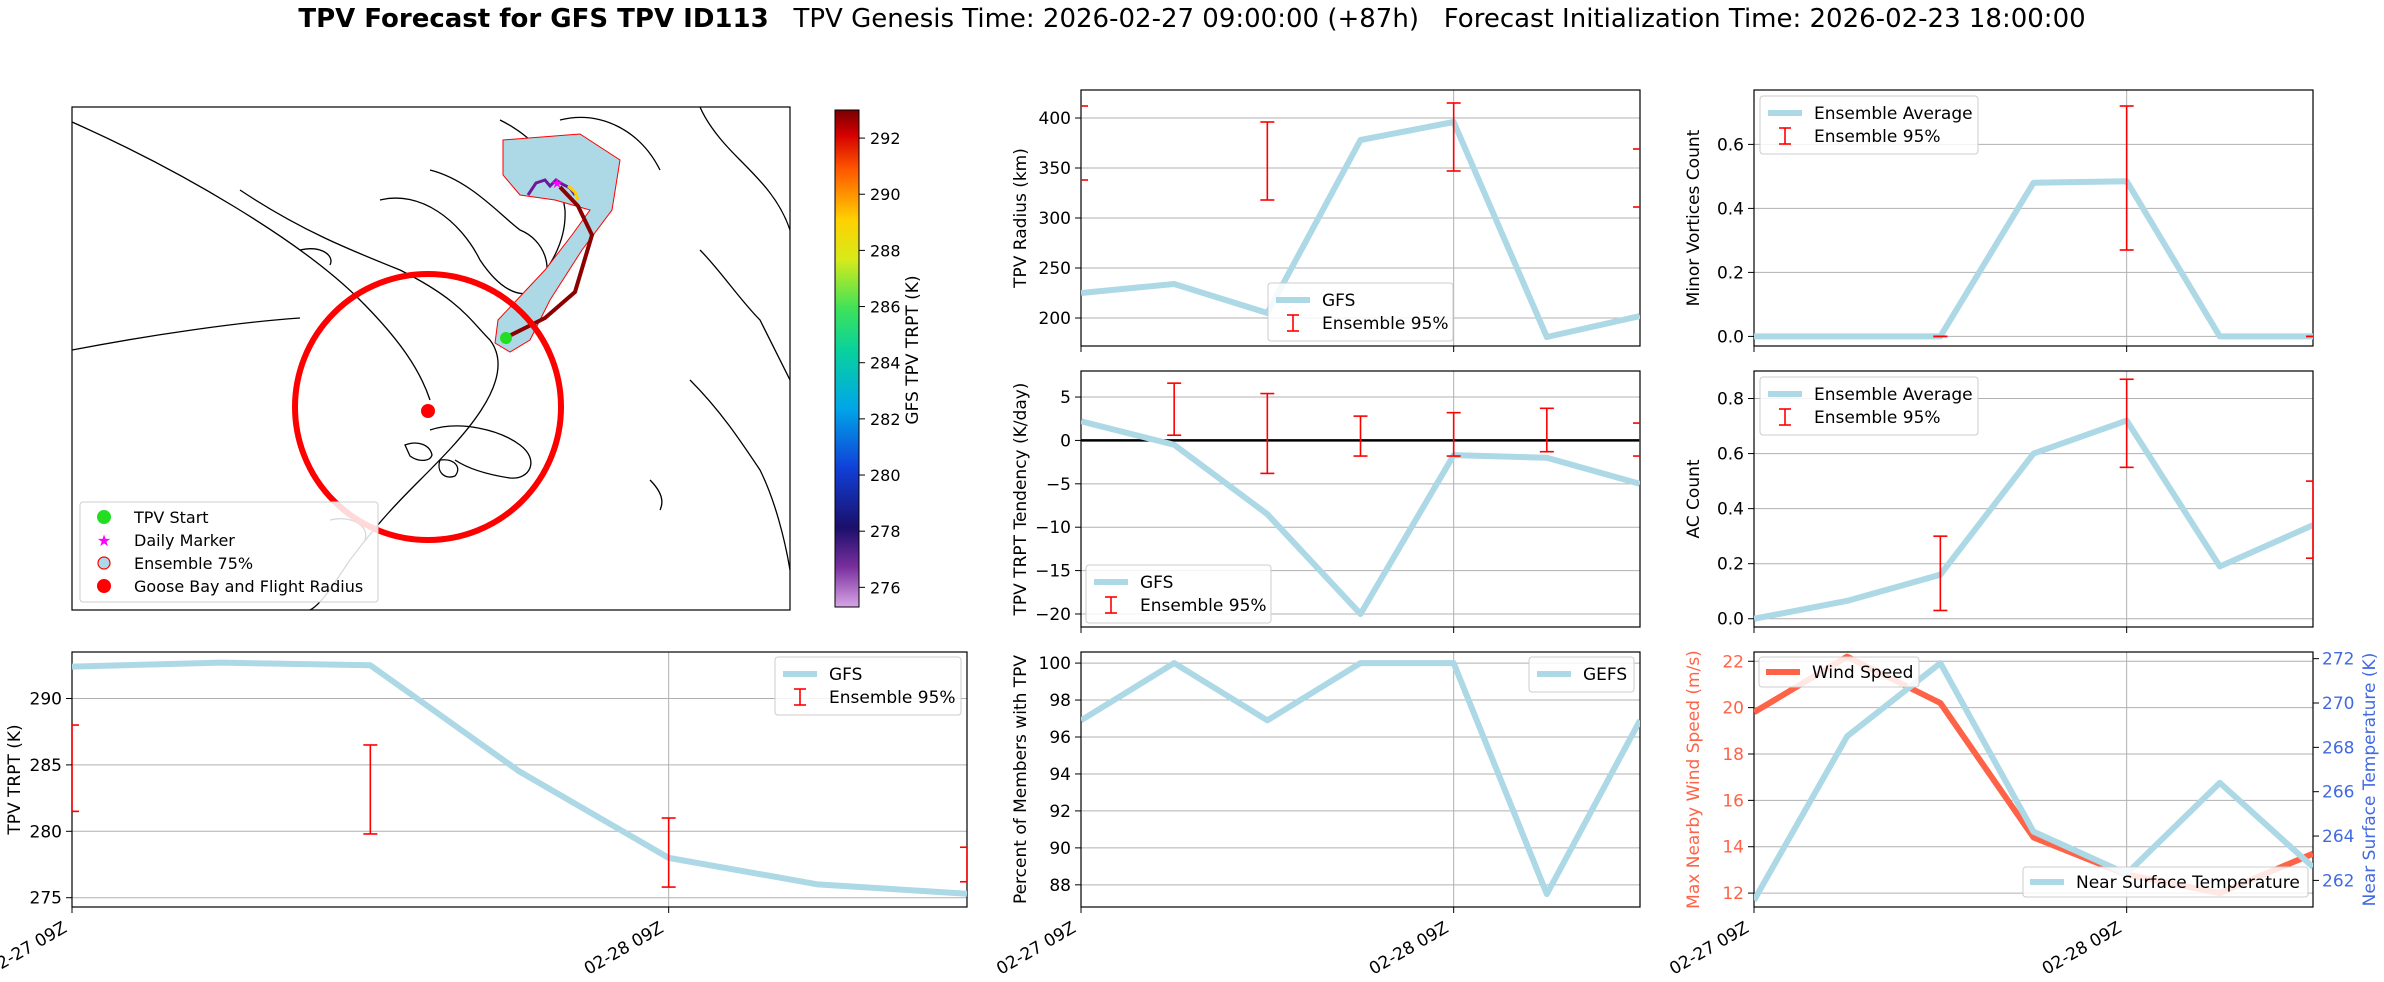  I want to click on colorbar-tick-label: 284, so click(885, 363).